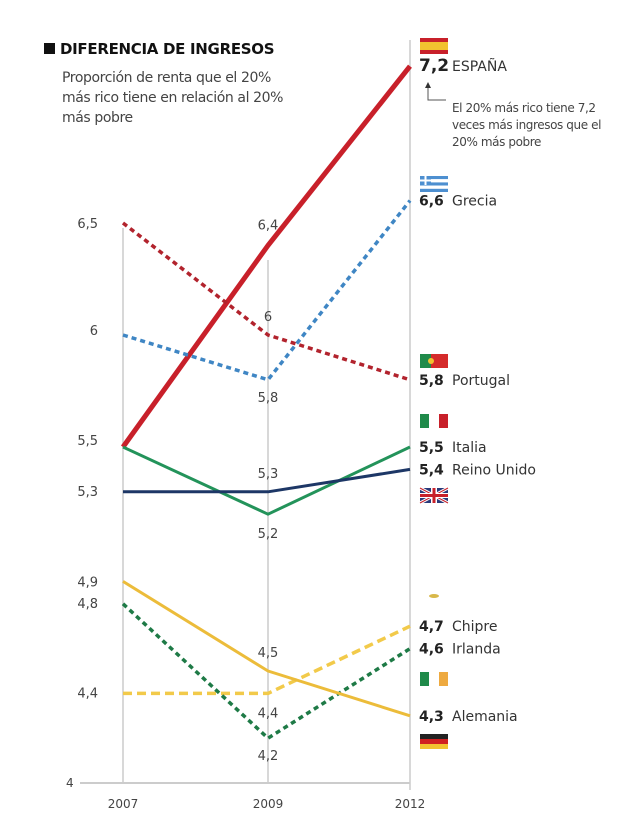  Describe the element at coordinates (268, 756) in the screenshot. I see `data-label-irlanda-2009: 4,2` at that location.